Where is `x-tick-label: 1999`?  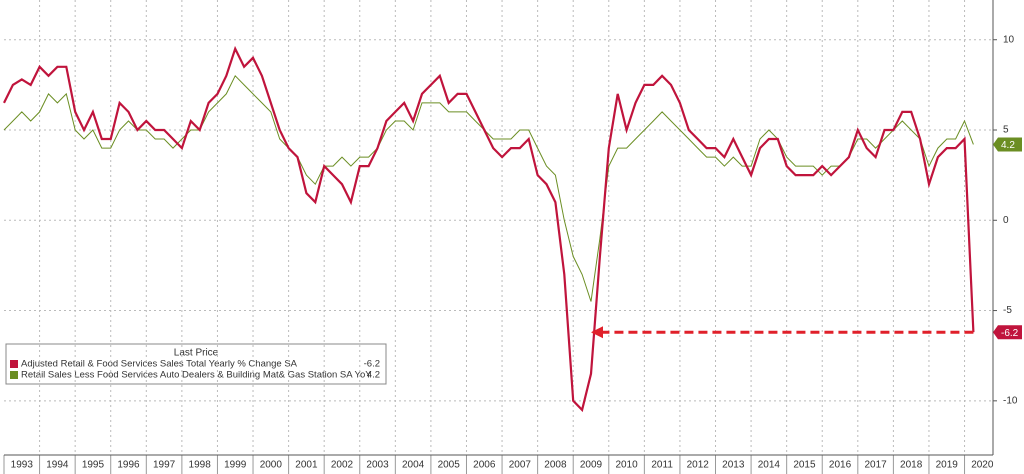
x-tick-label: 1999 is located at coordinates (235, 465).